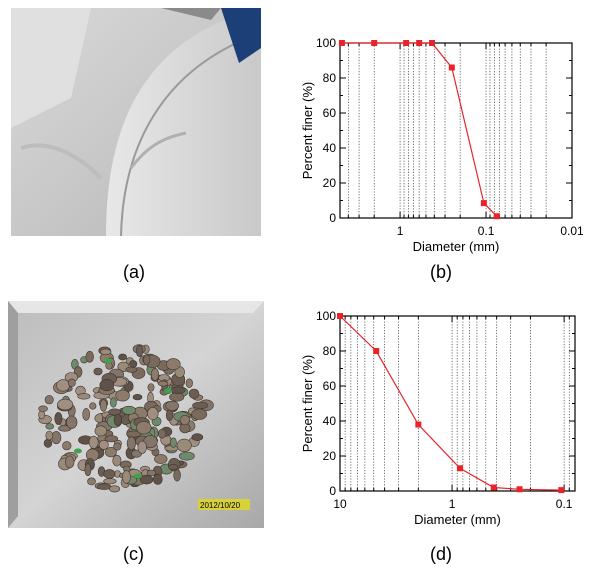  I want to click on caption-d: (d), so click(441, 554).